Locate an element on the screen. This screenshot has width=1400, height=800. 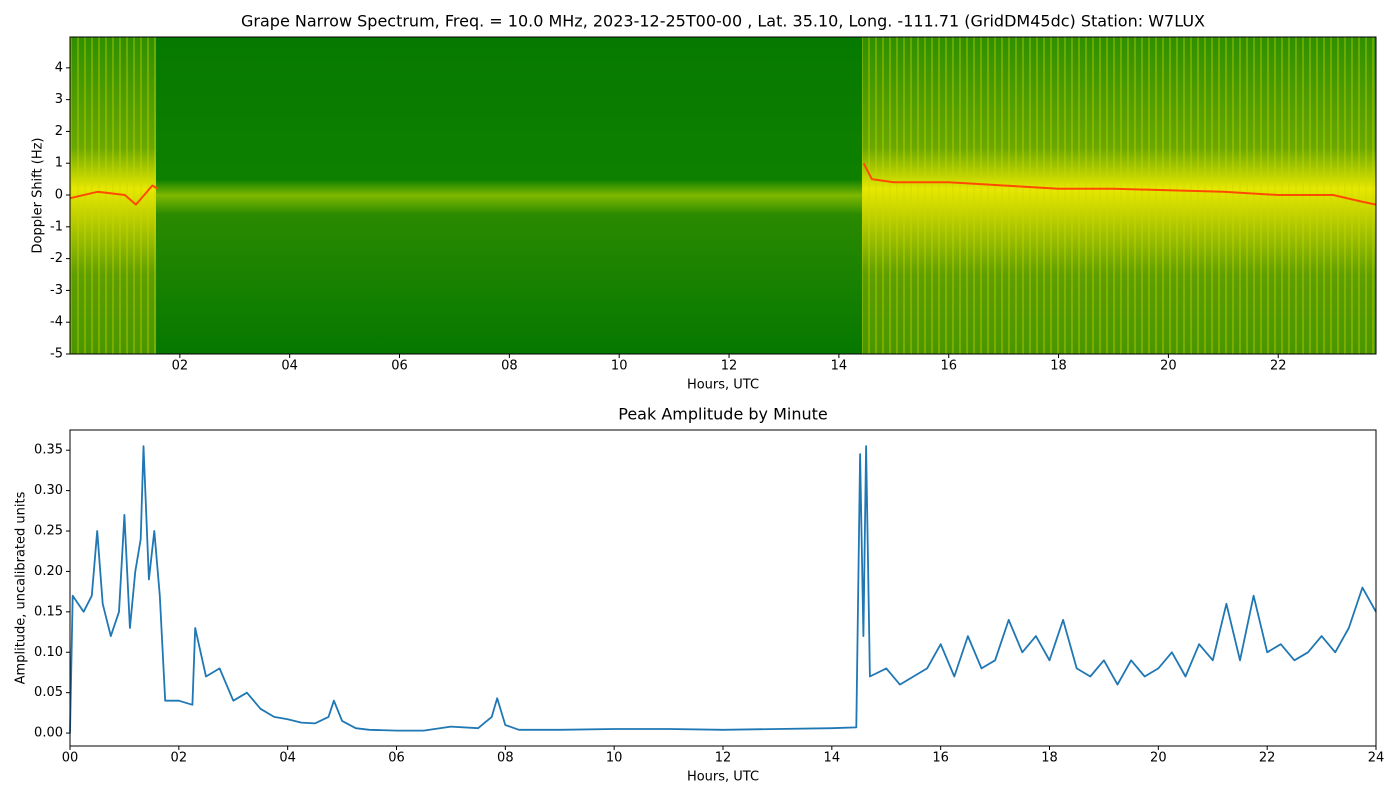
y-tick-label: 0.20 is located at coordinates (48, 571).